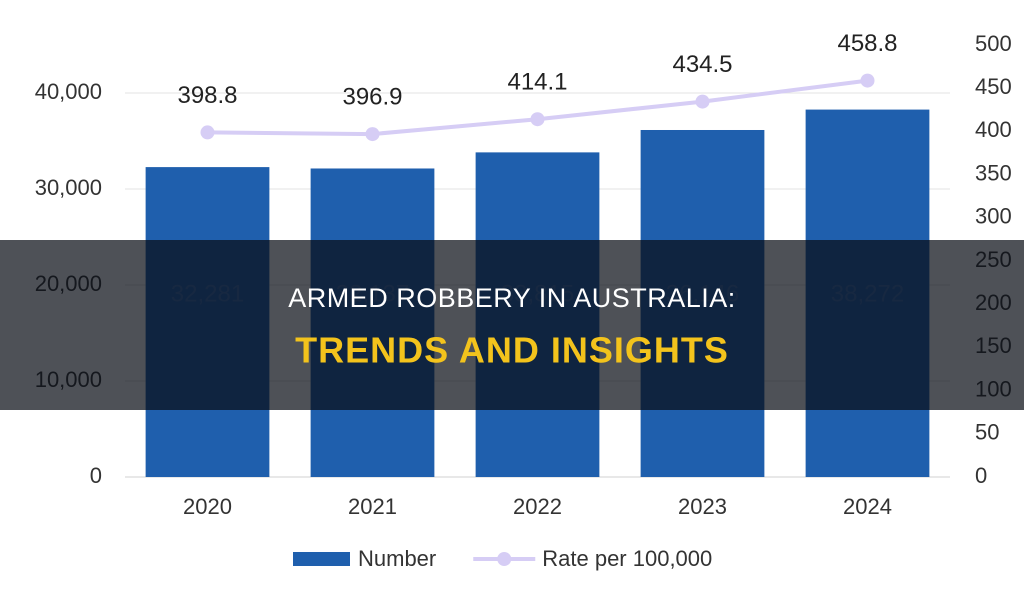 The image size is (1024, 591). Describe the element at coordinates (68, 91) in the screenshot. I see `y-tick-label: 40,000` at that location.